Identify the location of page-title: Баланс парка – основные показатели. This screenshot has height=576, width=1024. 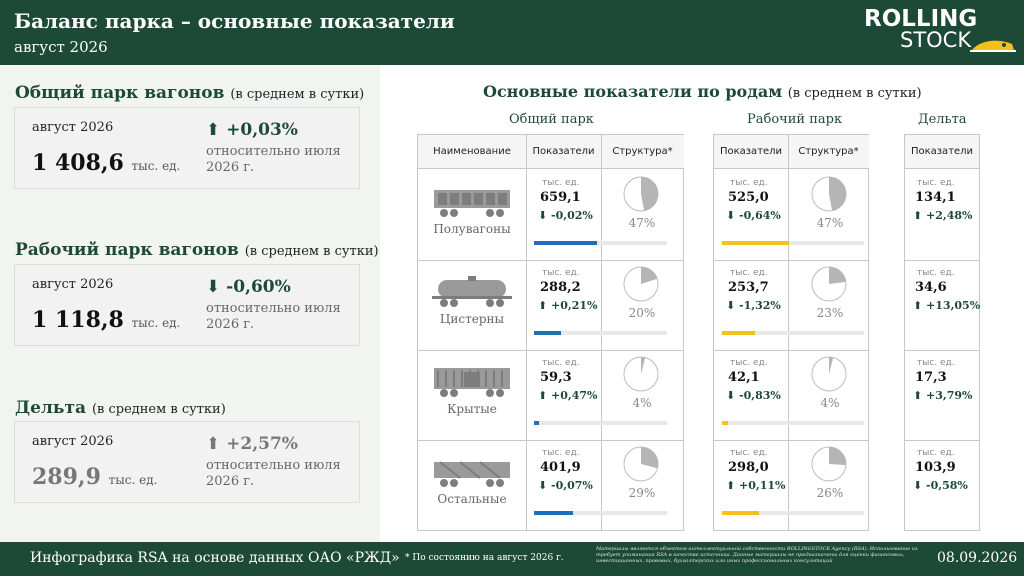
(234, 21).